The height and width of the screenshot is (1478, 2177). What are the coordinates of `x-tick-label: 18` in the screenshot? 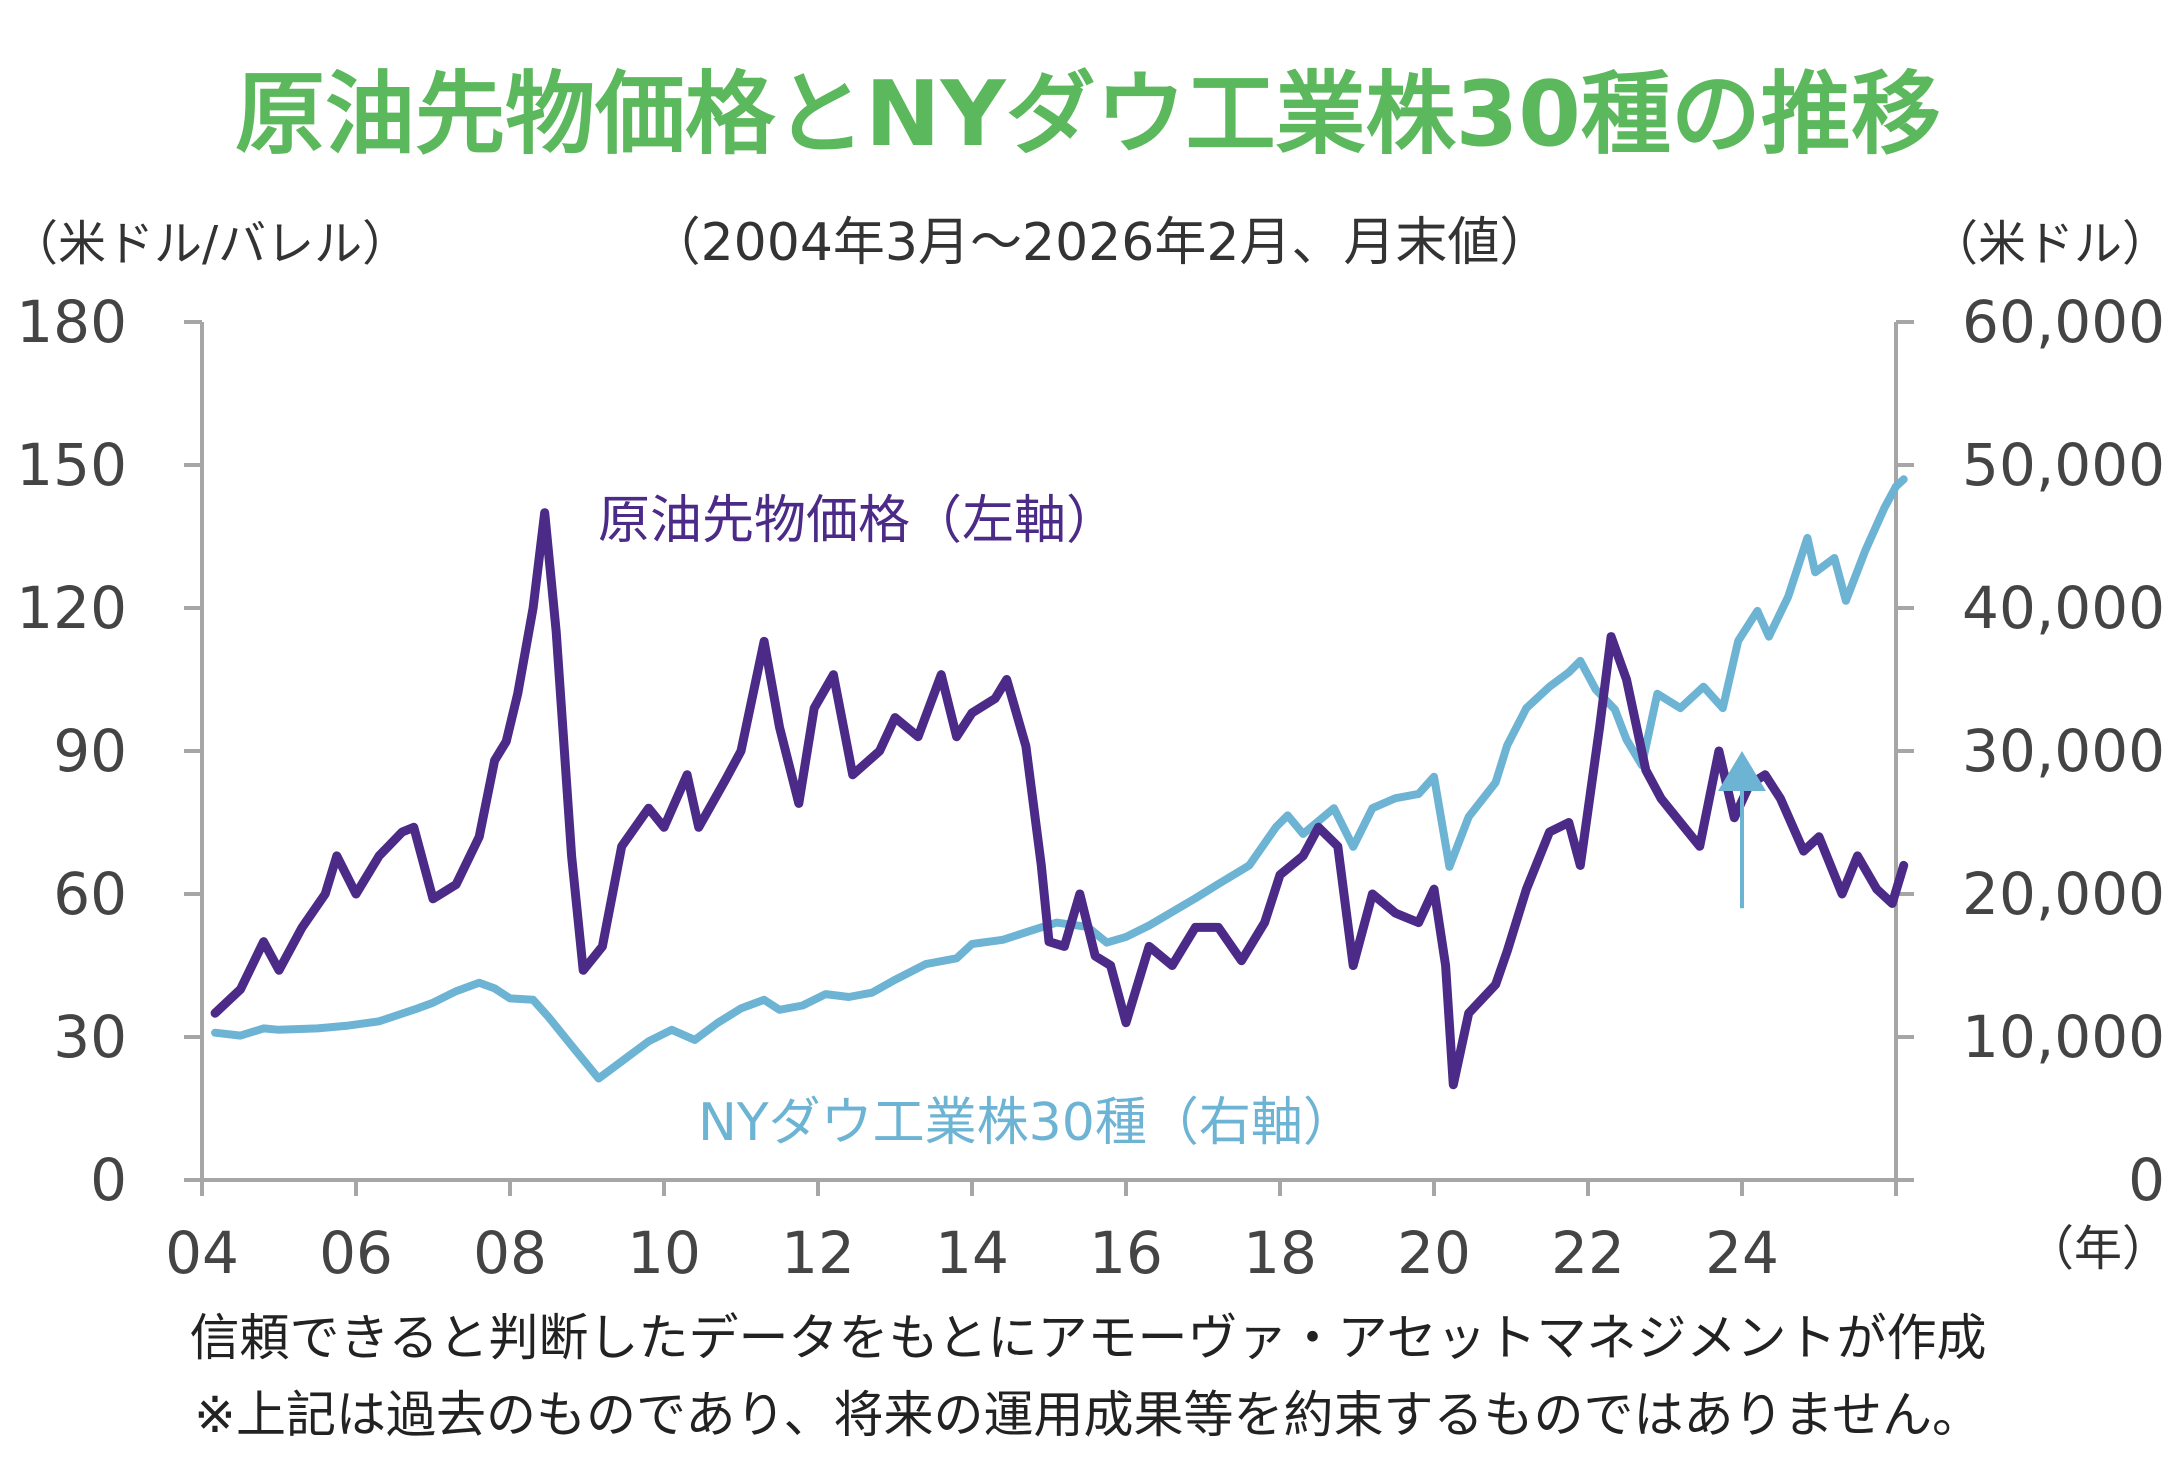 It's located at (1280, 1253).